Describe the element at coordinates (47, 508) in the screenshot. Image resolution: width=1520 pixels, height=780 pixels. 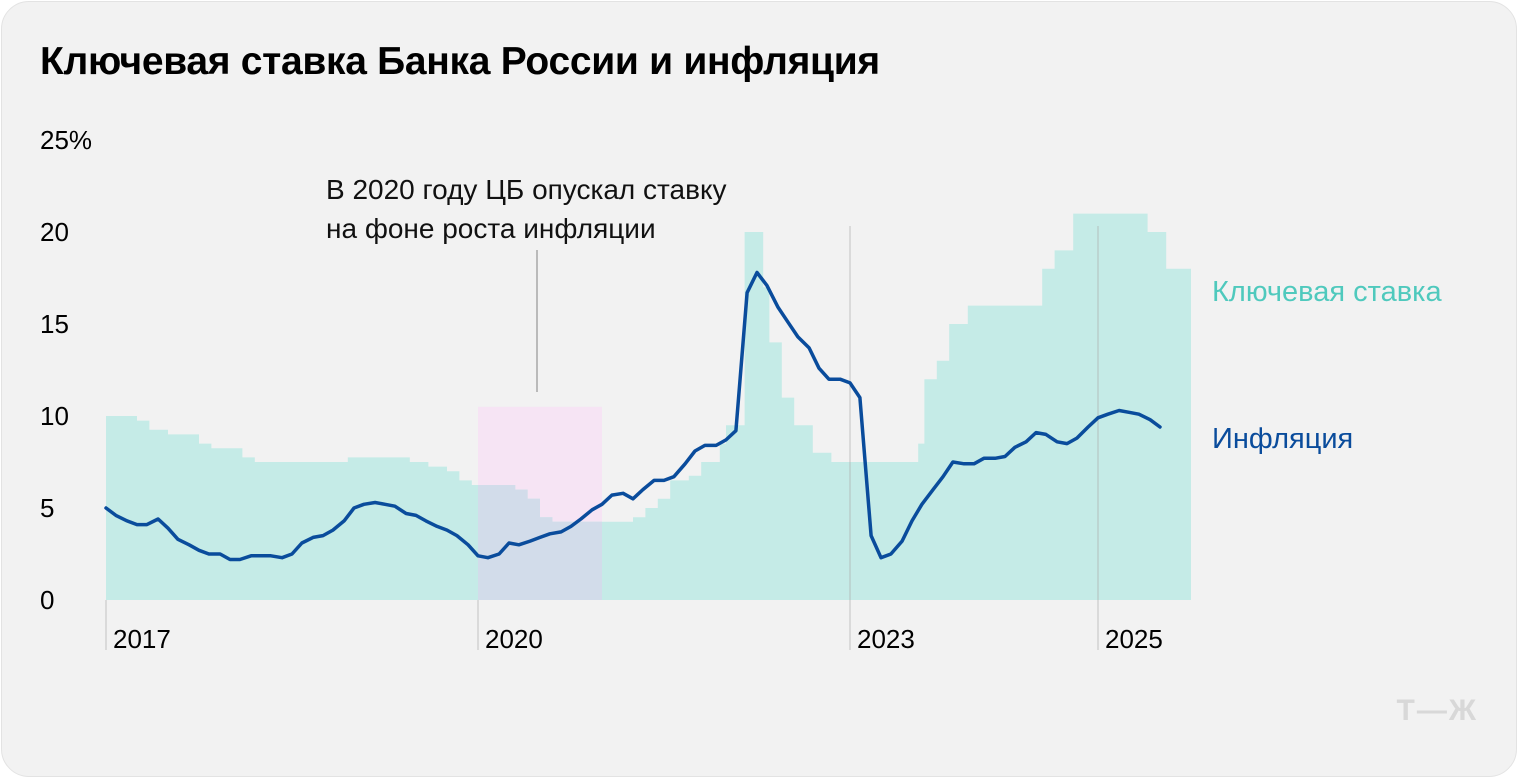
I see `y-tick-label: 5` at that location.